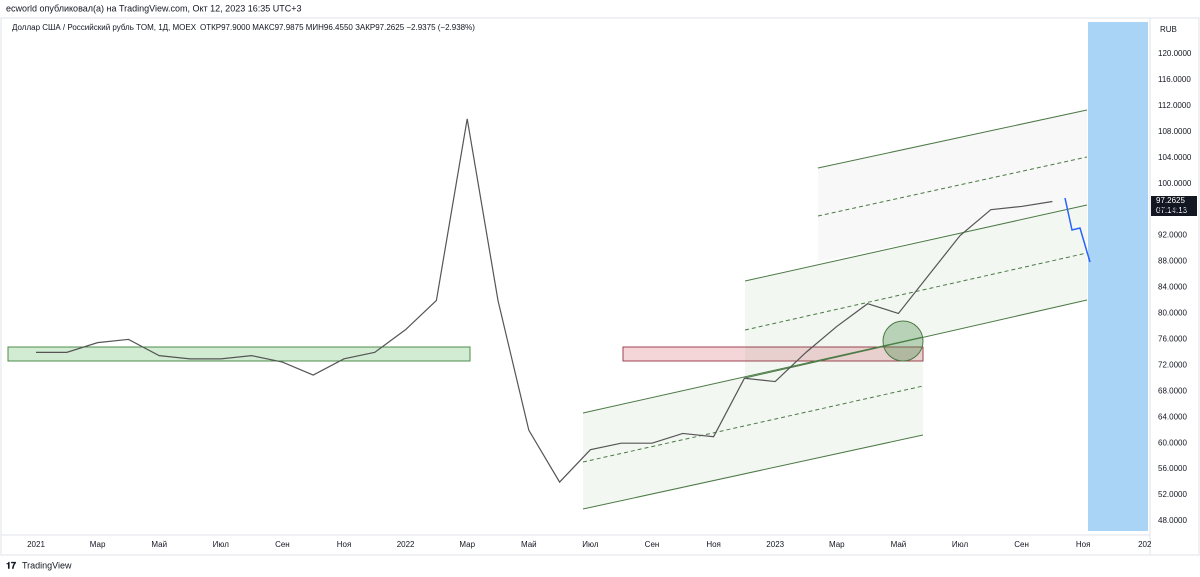 This screenshot has width=1200, height=577. What do you see at coordinates (1118, 276) in the screenshot?
I see `time-zone` at bounding box center [1118, 276].